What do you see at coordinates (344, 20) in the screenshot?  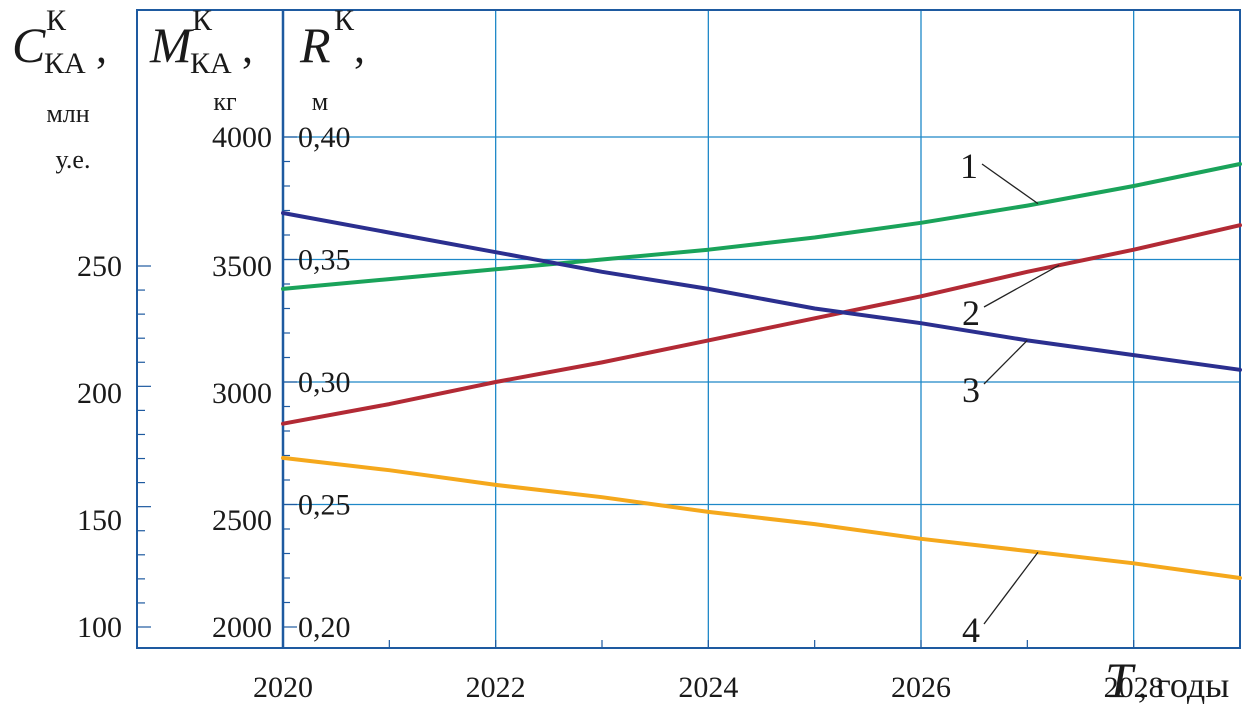 I see `radius-axis-superscript: К` at bounding box center [344, 20].